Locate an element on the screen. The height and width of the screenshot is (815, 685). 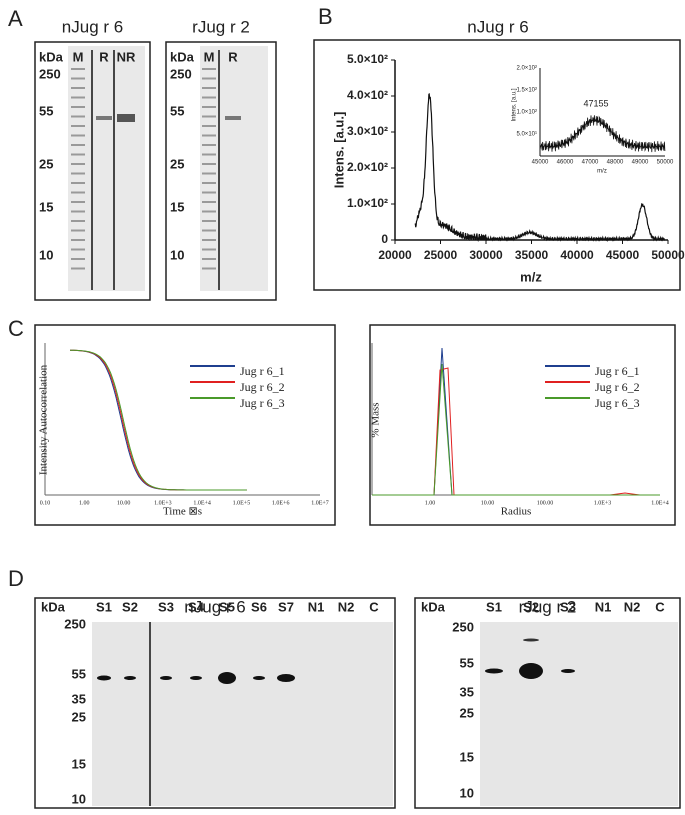
x-axis-label: m/z is located at coordinates (602, 172).